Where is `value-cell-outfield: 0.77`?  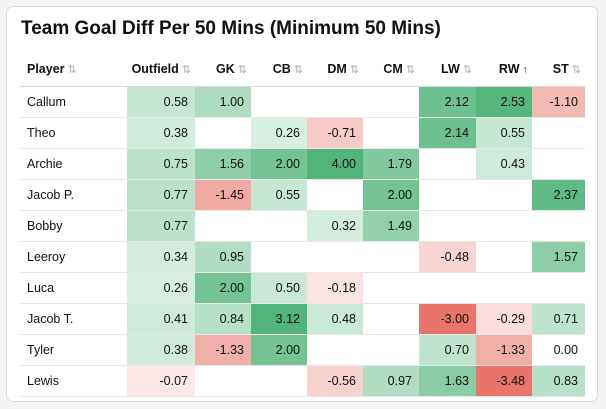 value-cell-outfield: 0.77 is located at coordinates (161, 195).